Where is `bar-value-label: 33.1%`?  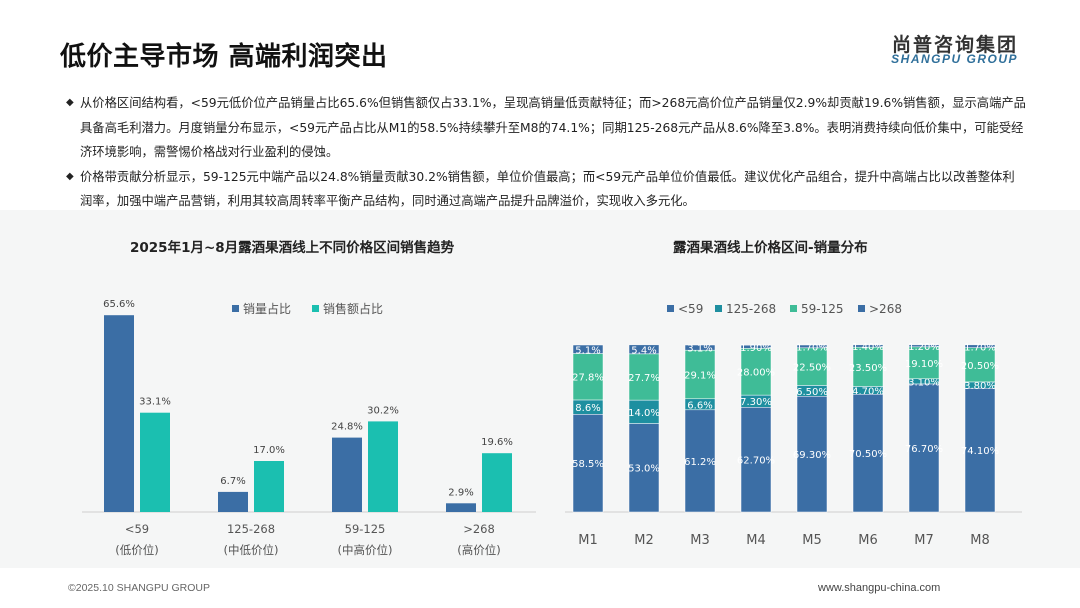
bar-value-label: 33.1% is located at coordinates (155, 402).